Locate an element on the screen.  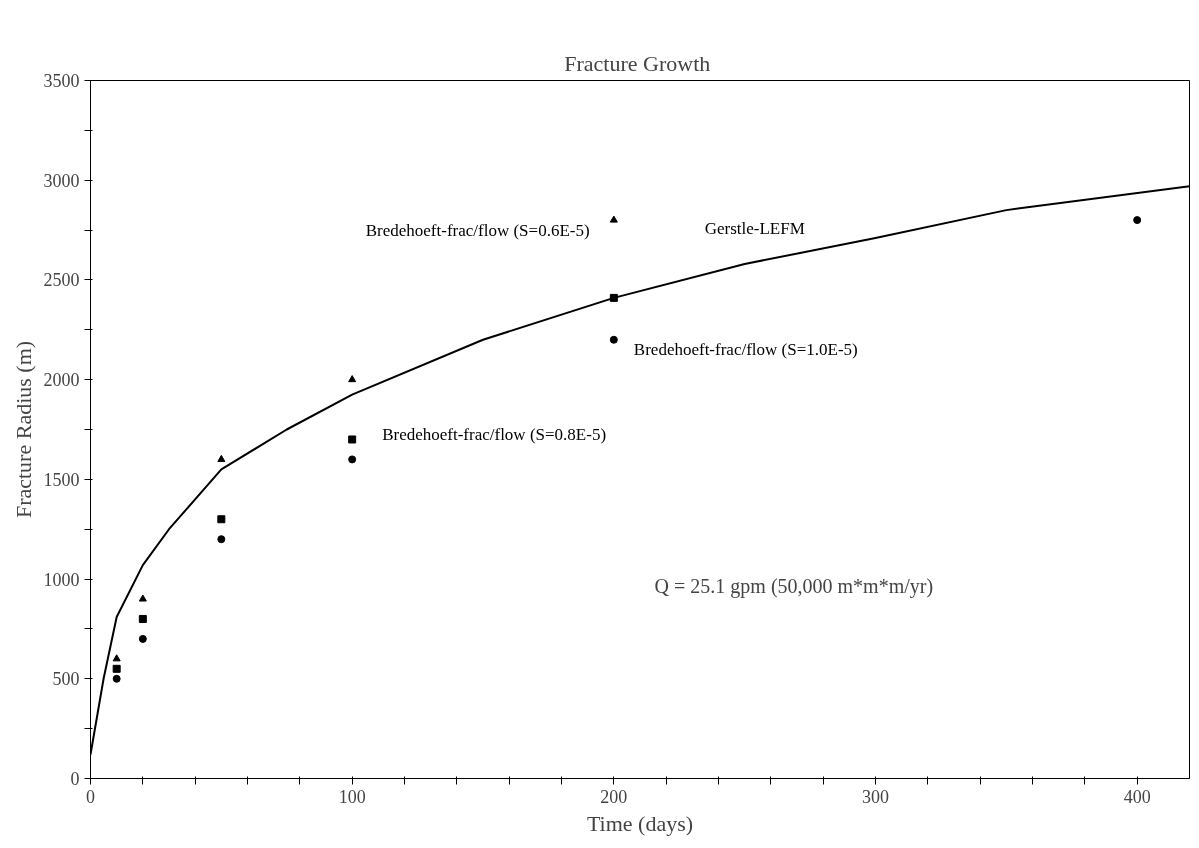
x-tick-label: 100 is located at coordinates (352, 796).